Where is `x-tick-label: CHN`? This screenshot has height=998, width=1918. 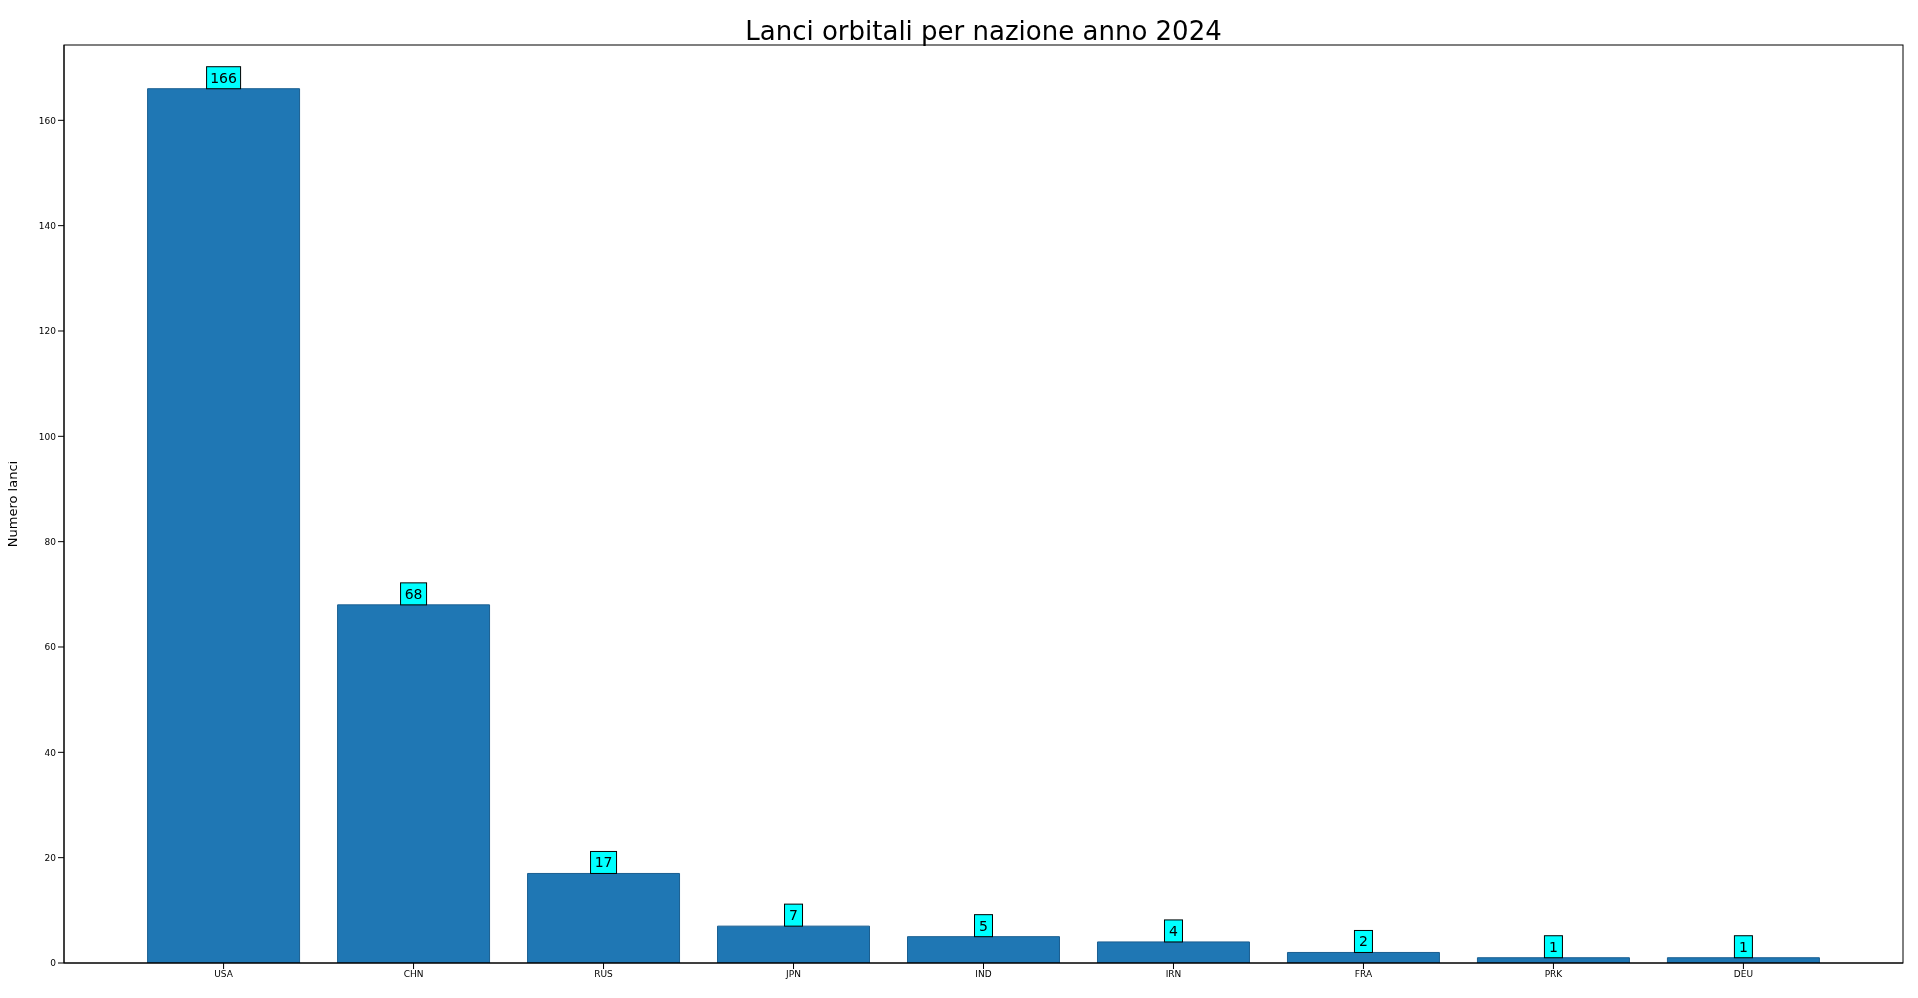
x-tick-label: CHN is located at coordinates (413, 974).